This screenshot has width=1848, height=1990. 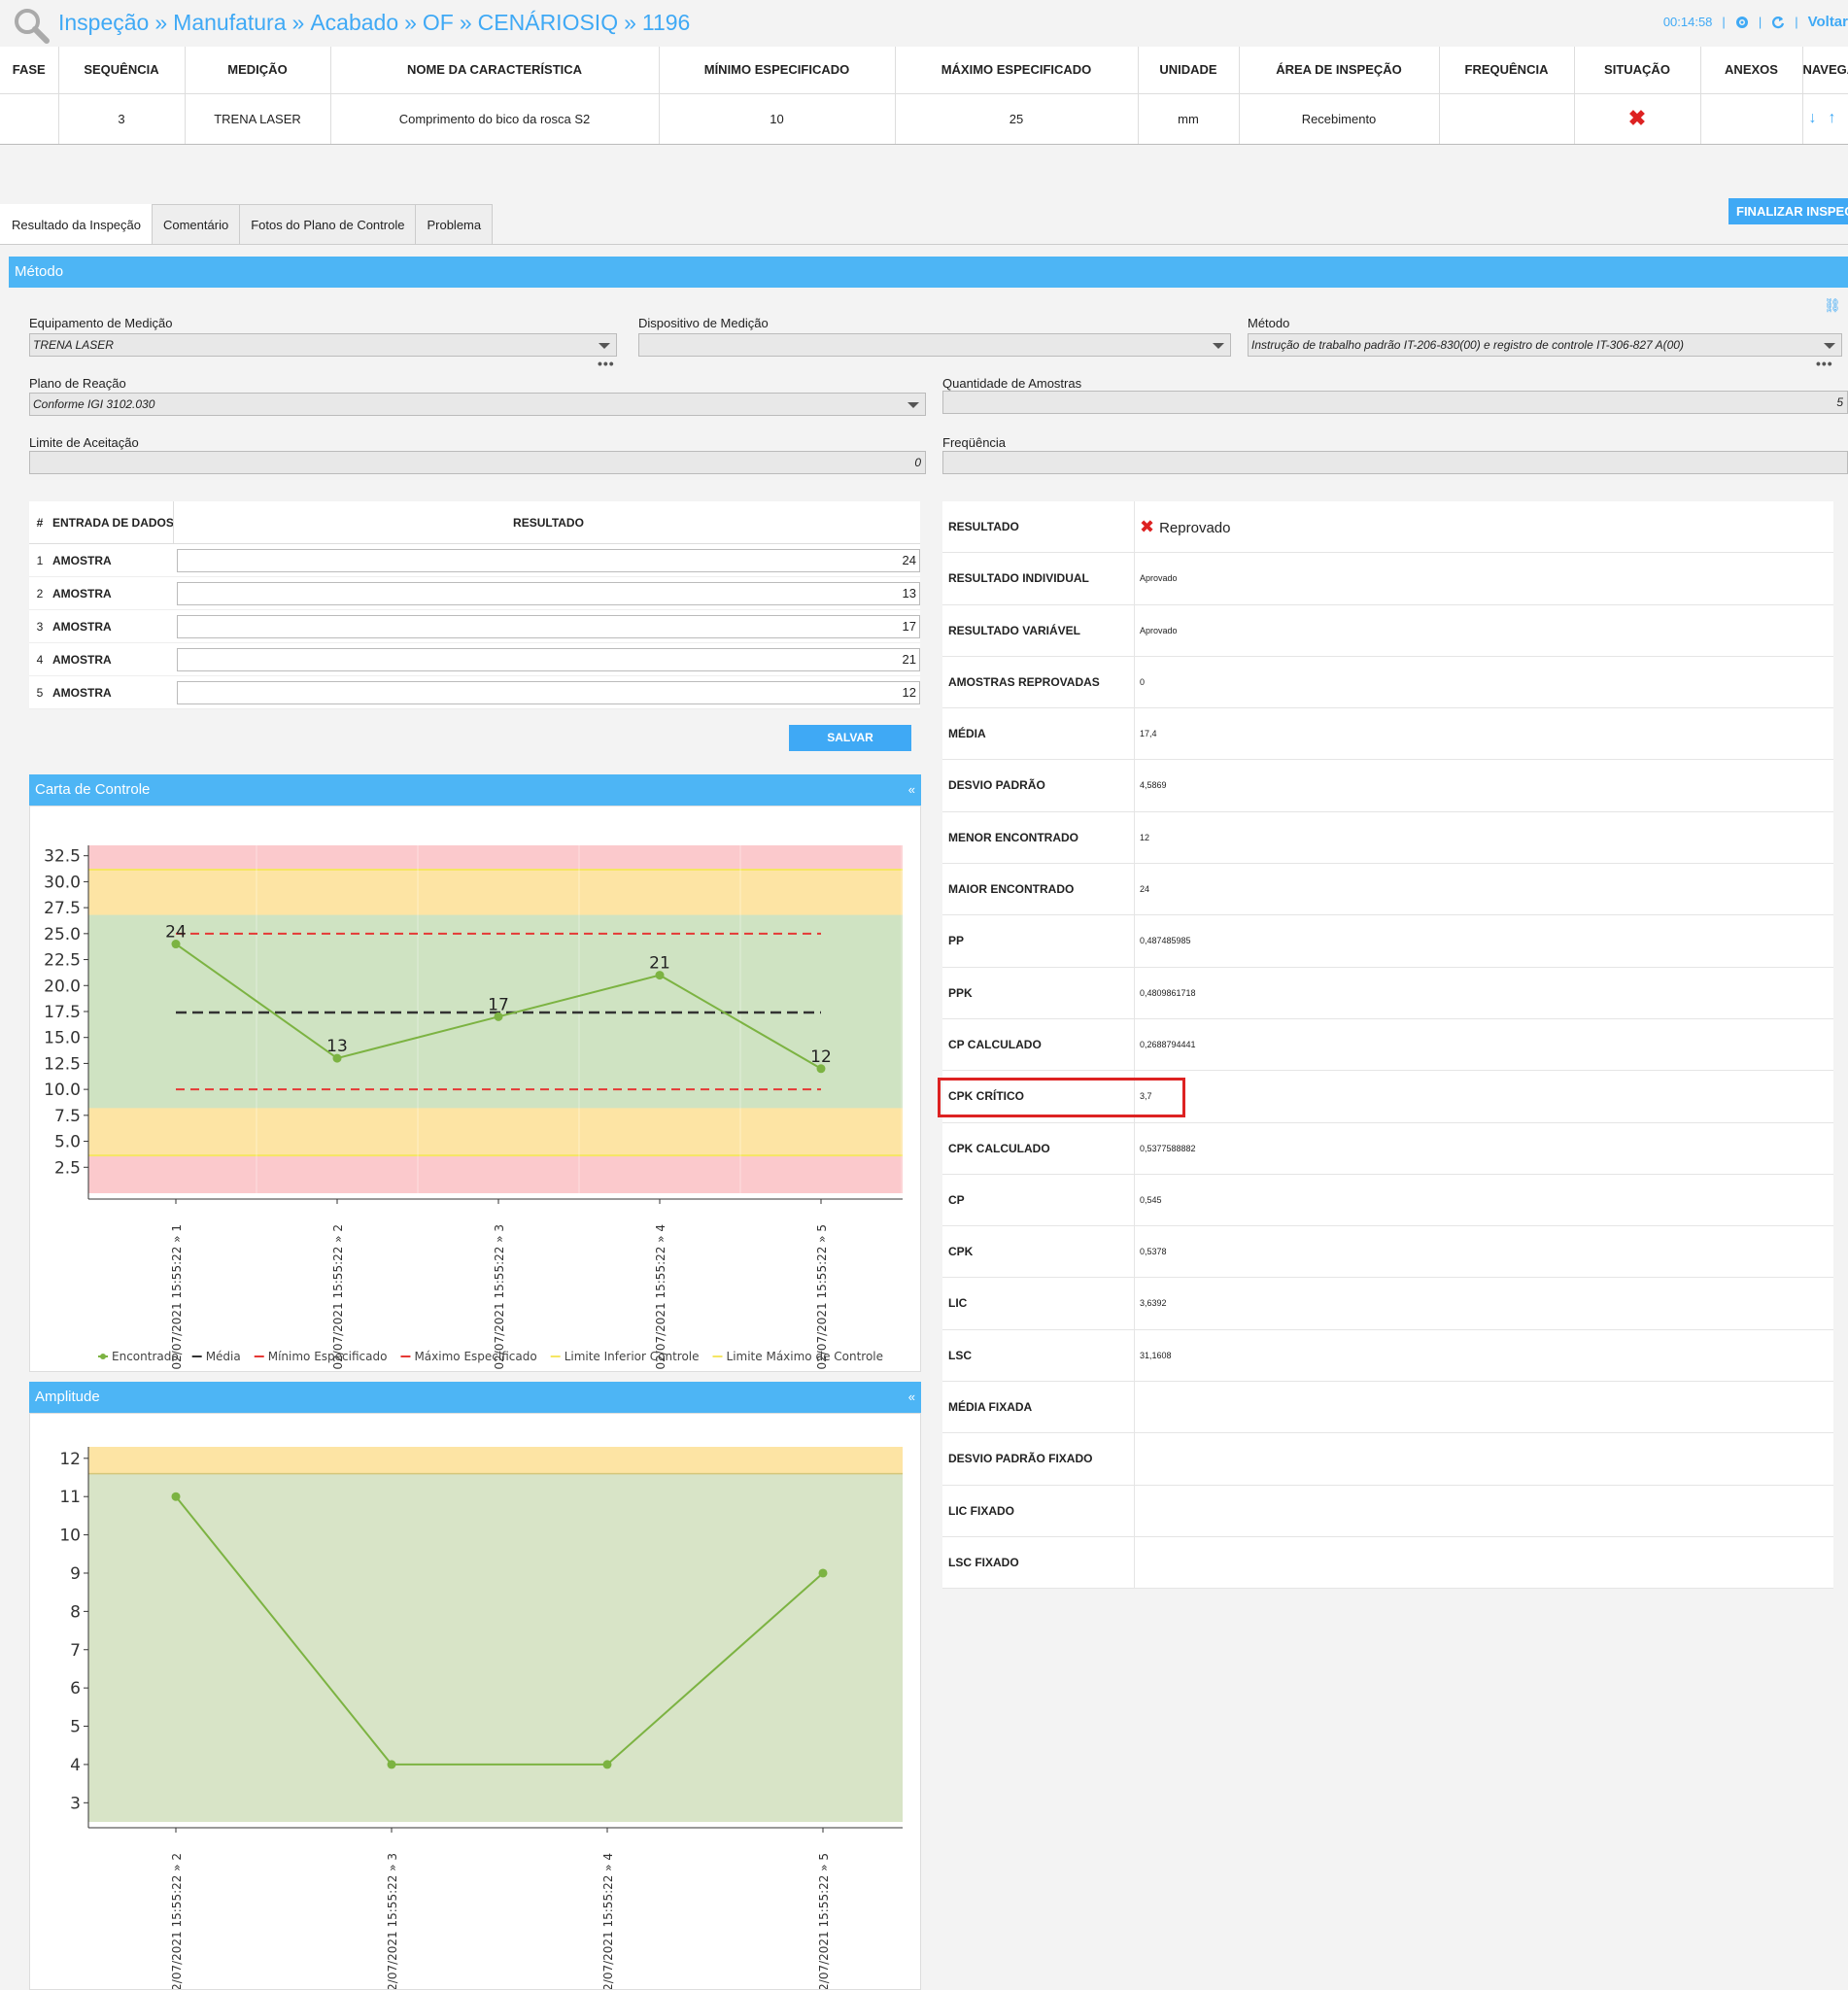 What do you see at coordinates (850, 738) in the screenshot?
I see `save-button: SALVAR` at bounding box center [850, 738].